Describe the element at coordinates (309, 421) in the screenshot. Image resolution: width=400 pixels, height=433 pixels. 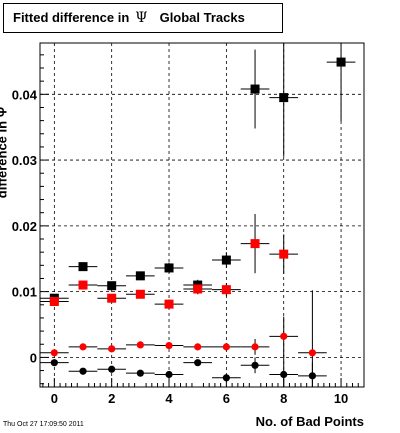
I see `x-axis-label: No. of Bad Points` at that location.